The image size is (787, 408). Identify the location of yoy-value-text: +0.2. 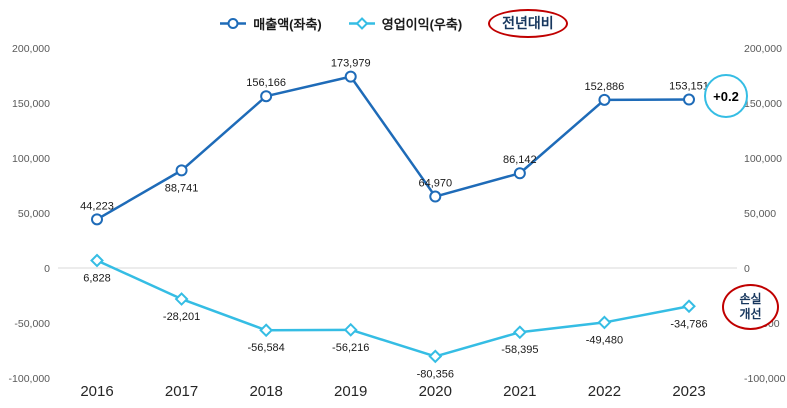
(726, 96).